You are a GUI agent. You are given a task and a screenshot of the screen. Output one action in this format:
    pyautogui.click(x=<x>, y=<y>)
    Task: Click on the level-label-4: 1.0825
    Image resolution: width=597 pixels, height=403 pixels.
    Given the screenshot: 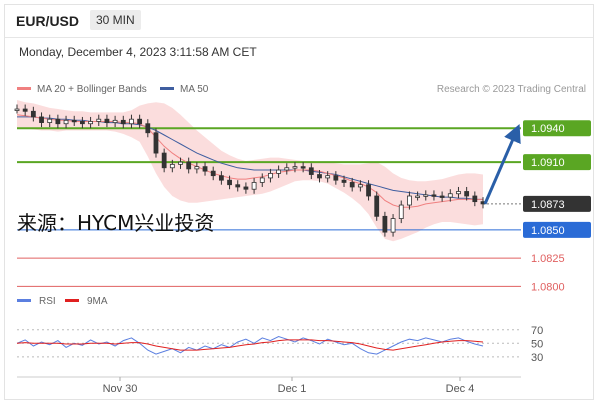 What is the action you would take?
    pyautogui.click(x=548, y=259)
    